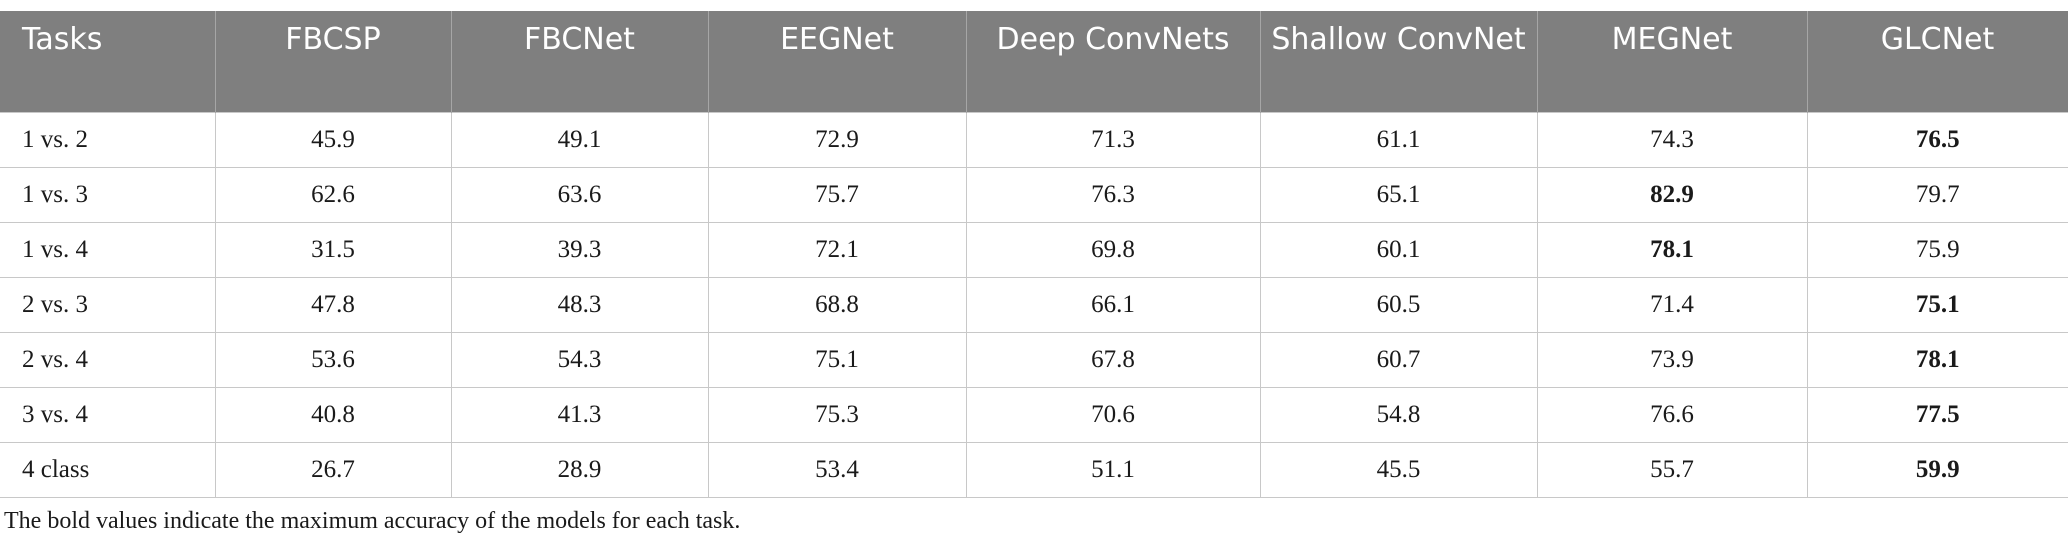 Image resolution: width=2068 pixels, height=550 pixels. What do you see at coordinates (1398, 304) in the screenshot?
I see `value-cell: 60.5` at bounding box center [1398, 304].